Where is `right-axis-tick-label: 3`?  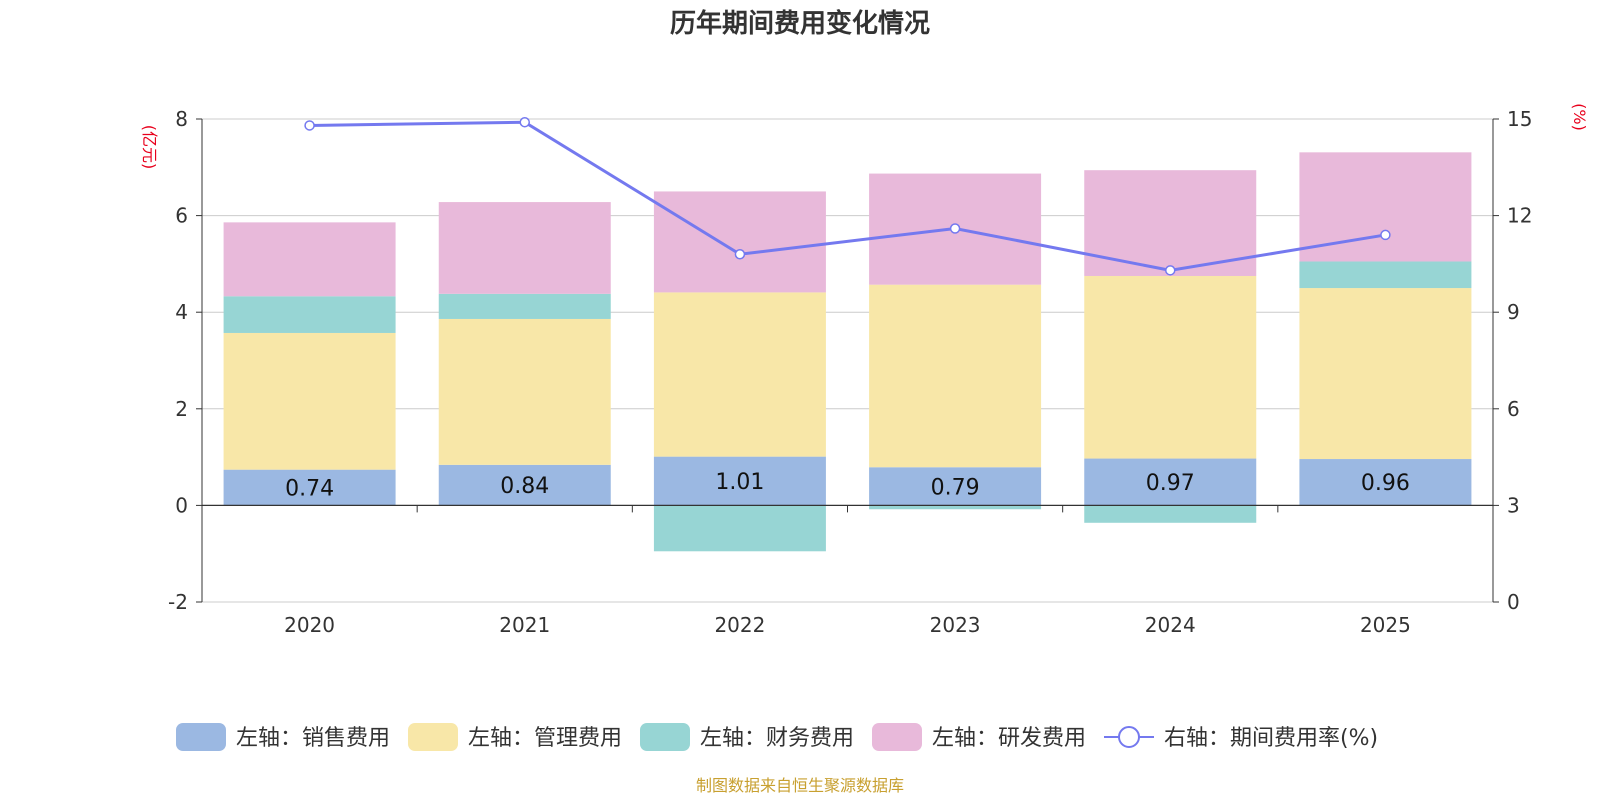 right-axis-tick-label: 3 is located at coordinates (1513, 505).